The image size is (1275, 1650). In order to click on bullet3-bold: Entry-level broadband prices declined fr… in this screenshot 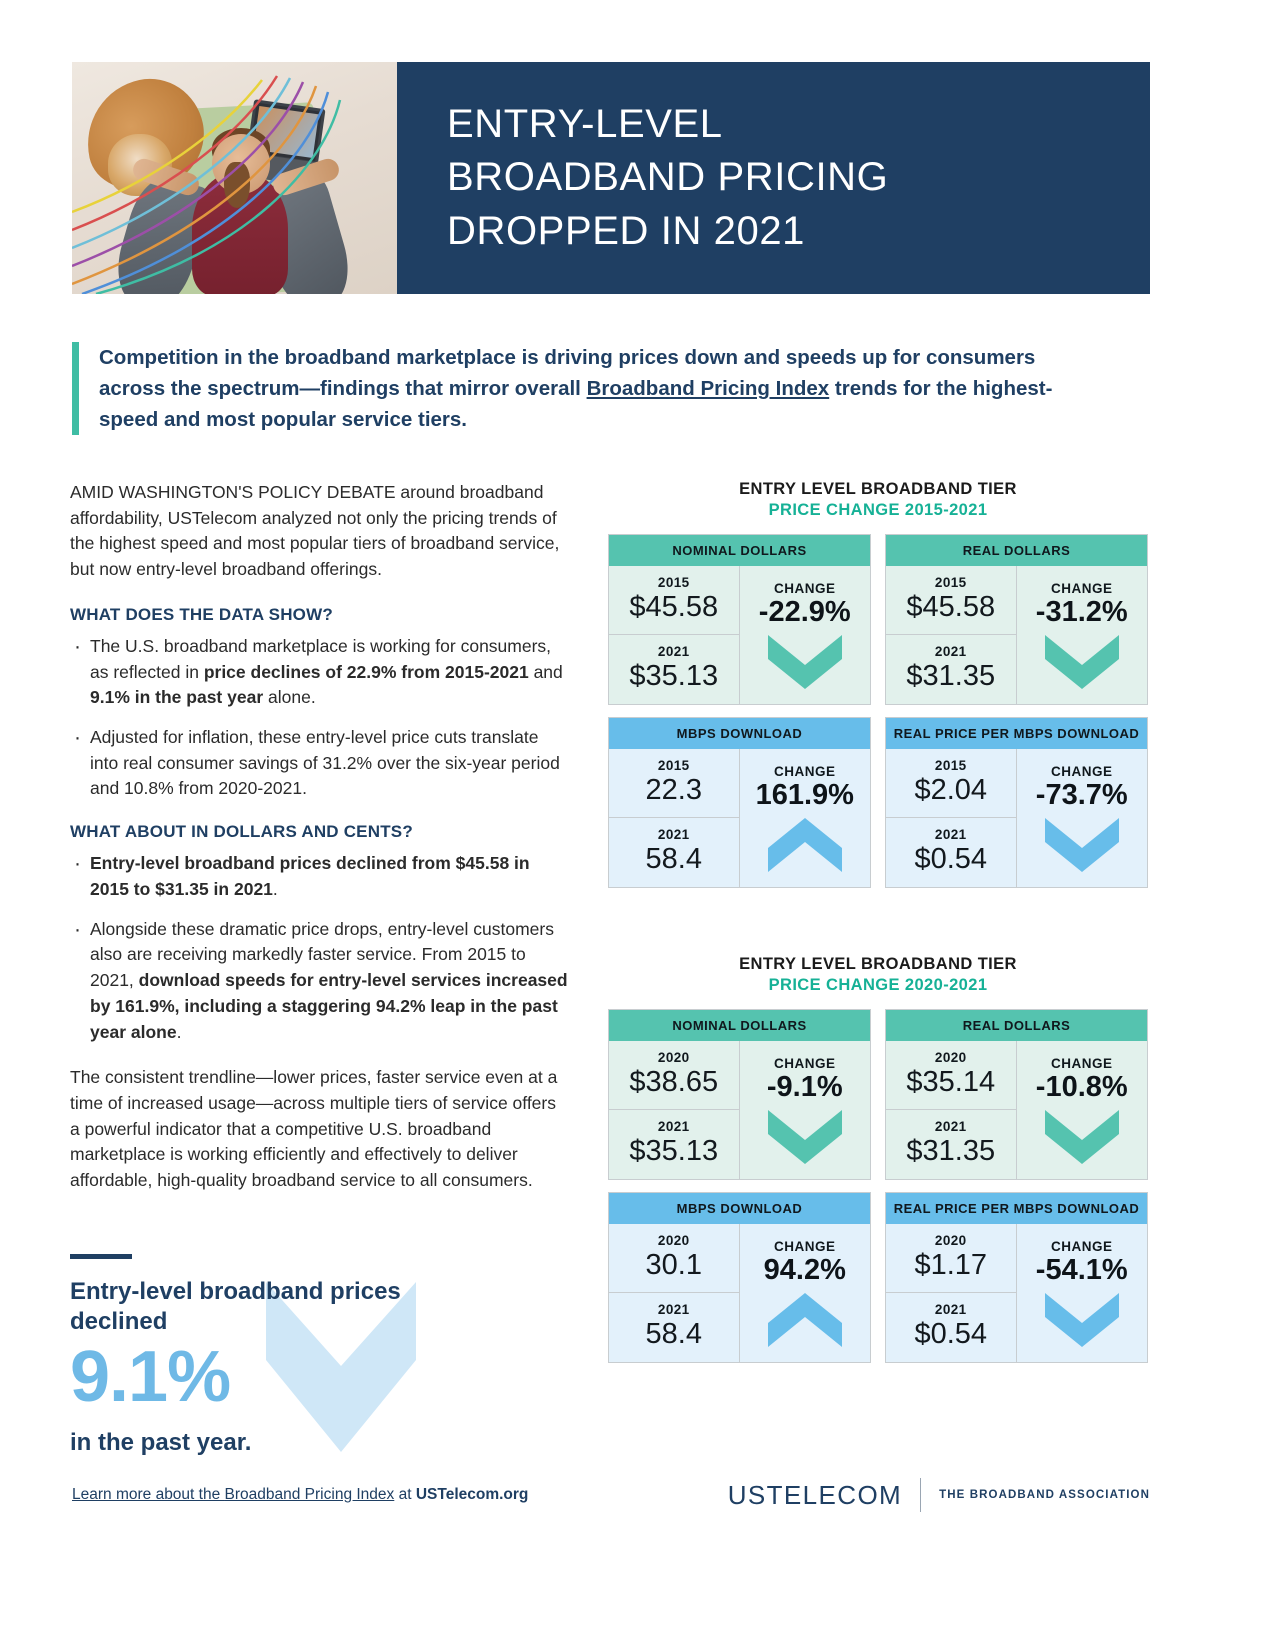, I will do `click(310, 876)`.